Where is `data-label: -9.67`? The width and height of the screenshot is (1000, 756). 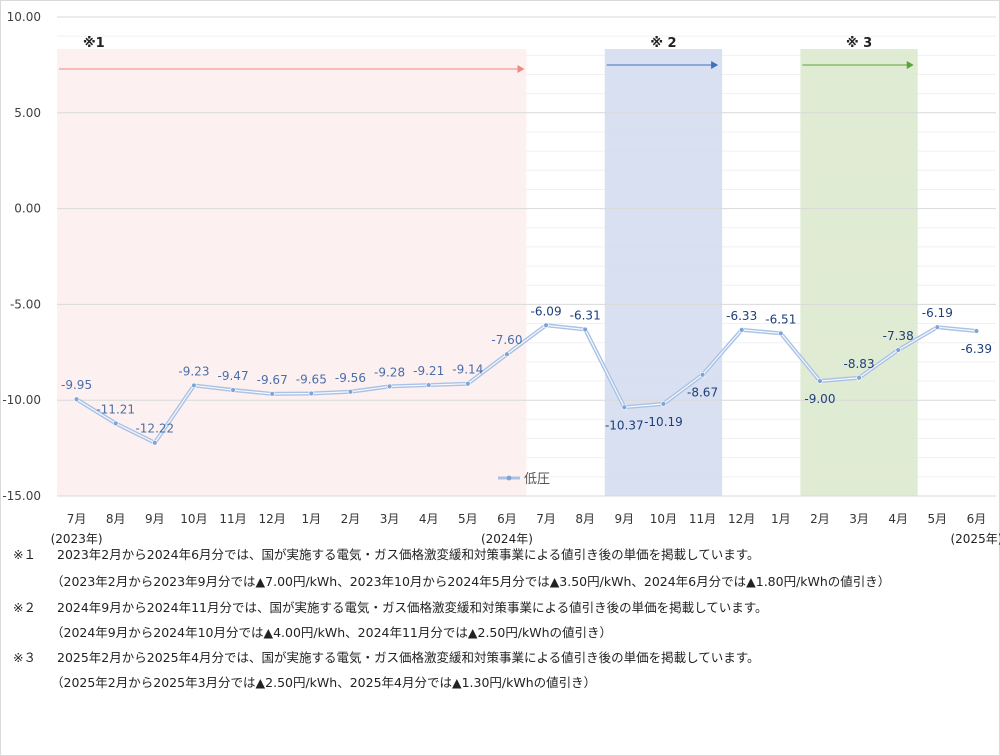 data-label: -9.67 is located at coordinates (272, 380).